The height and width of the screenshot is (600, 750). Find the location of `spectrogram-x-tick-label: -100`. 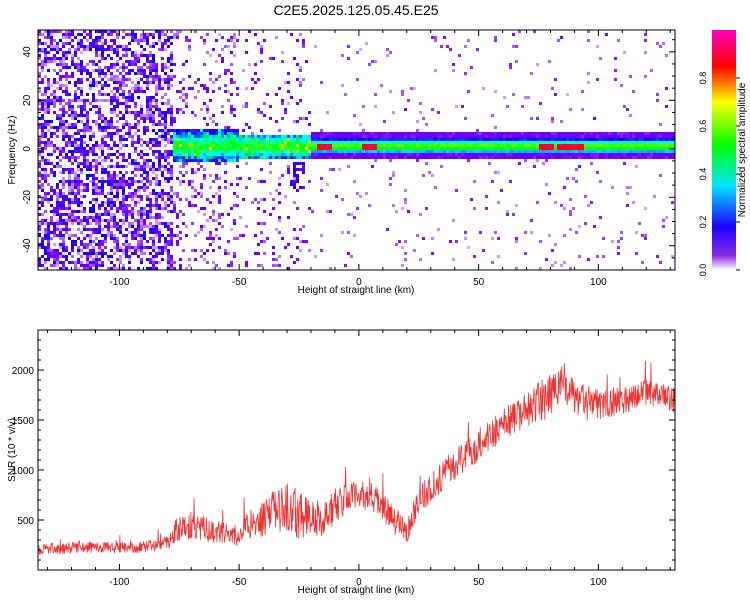

spectrogram-x-tick-label: -100 is located at coordinates (119, 282).